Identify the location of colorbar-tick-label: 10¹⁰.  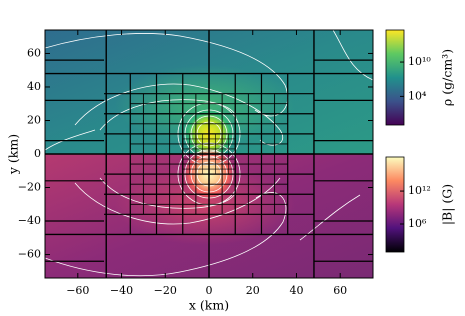
(419, 61).